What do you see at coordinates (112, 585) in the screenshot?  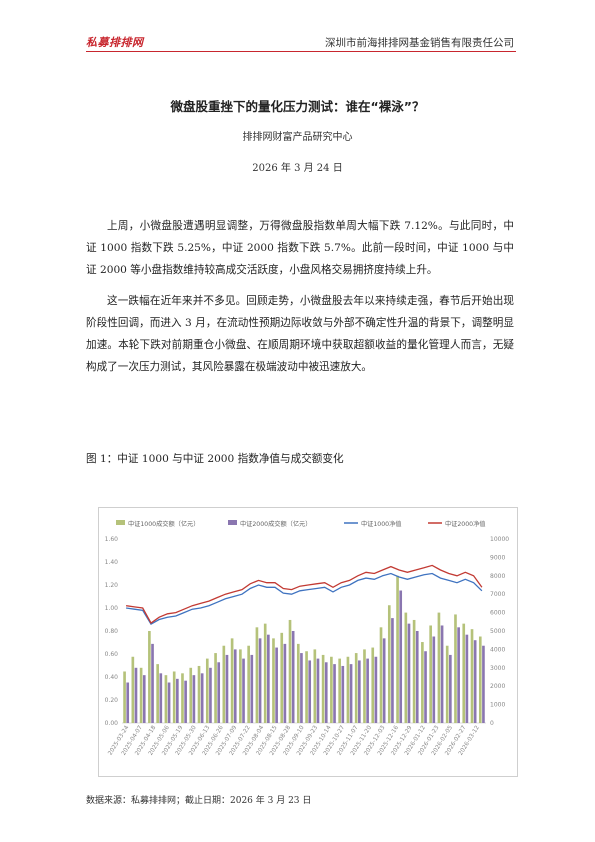 I see `y-left-tick-label: 1.20` at bounding box center [112, 585].